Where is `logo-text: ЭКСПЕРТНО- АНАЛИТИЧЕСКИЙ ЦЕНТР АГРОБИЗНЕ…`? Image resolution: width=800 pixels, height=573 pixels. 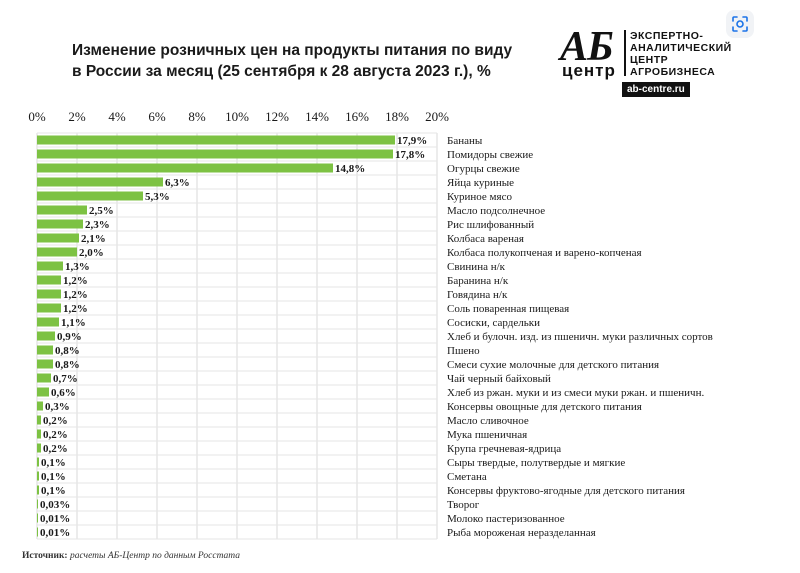
logo-text: ЭКСПЕРТНО- АНАЛИТИЧЕСКИЙ ЦЕНТР АГРОБИЗНЕ… is located at coordinates (681, 54).